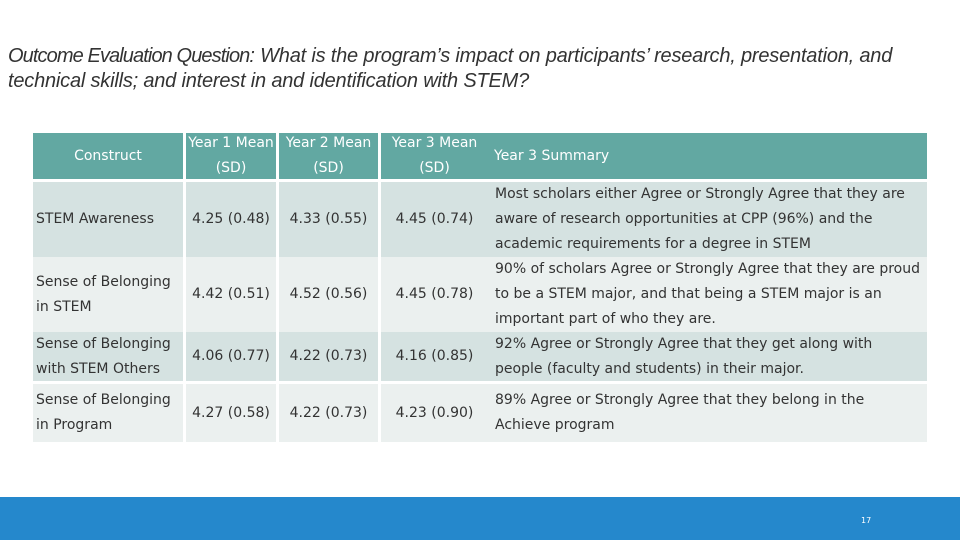 The width and height of the screenshot is (960, 540). Describe the element at coordinates (108, 219) in the screenshot. I see `row1-construct: STEM Awareness` at that location.